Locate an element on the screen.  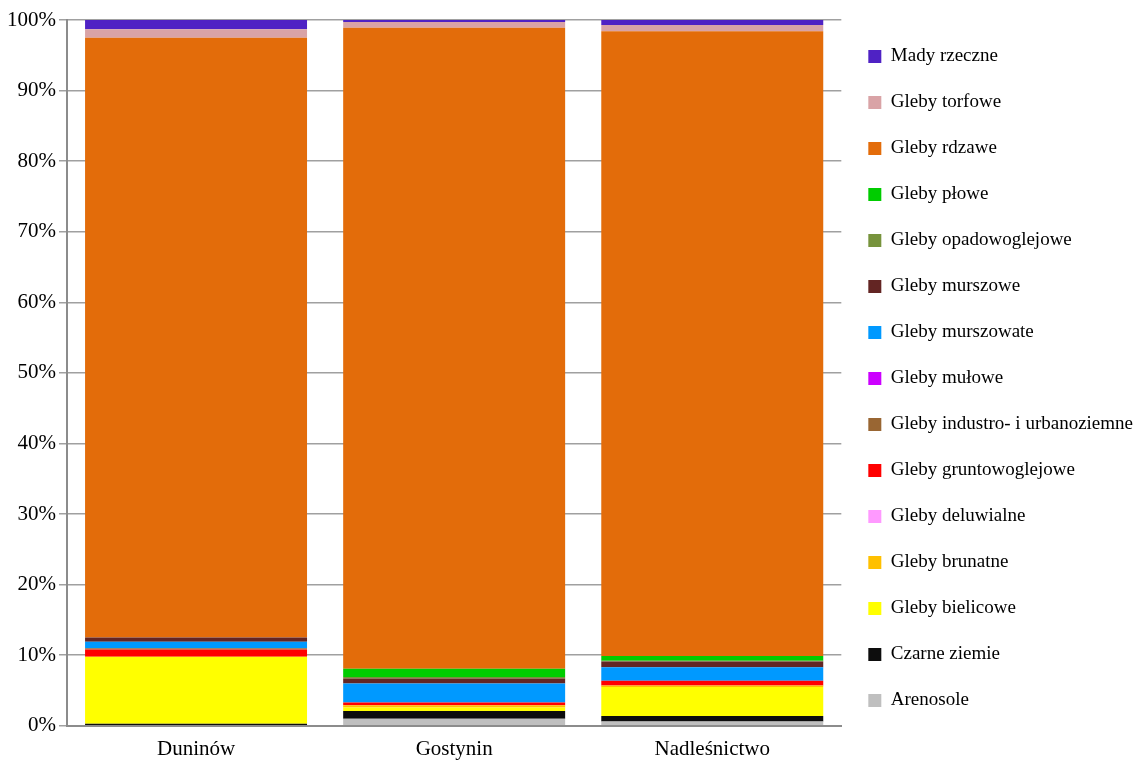
y-tick-label: 0% is located at coordinates (41, 724).